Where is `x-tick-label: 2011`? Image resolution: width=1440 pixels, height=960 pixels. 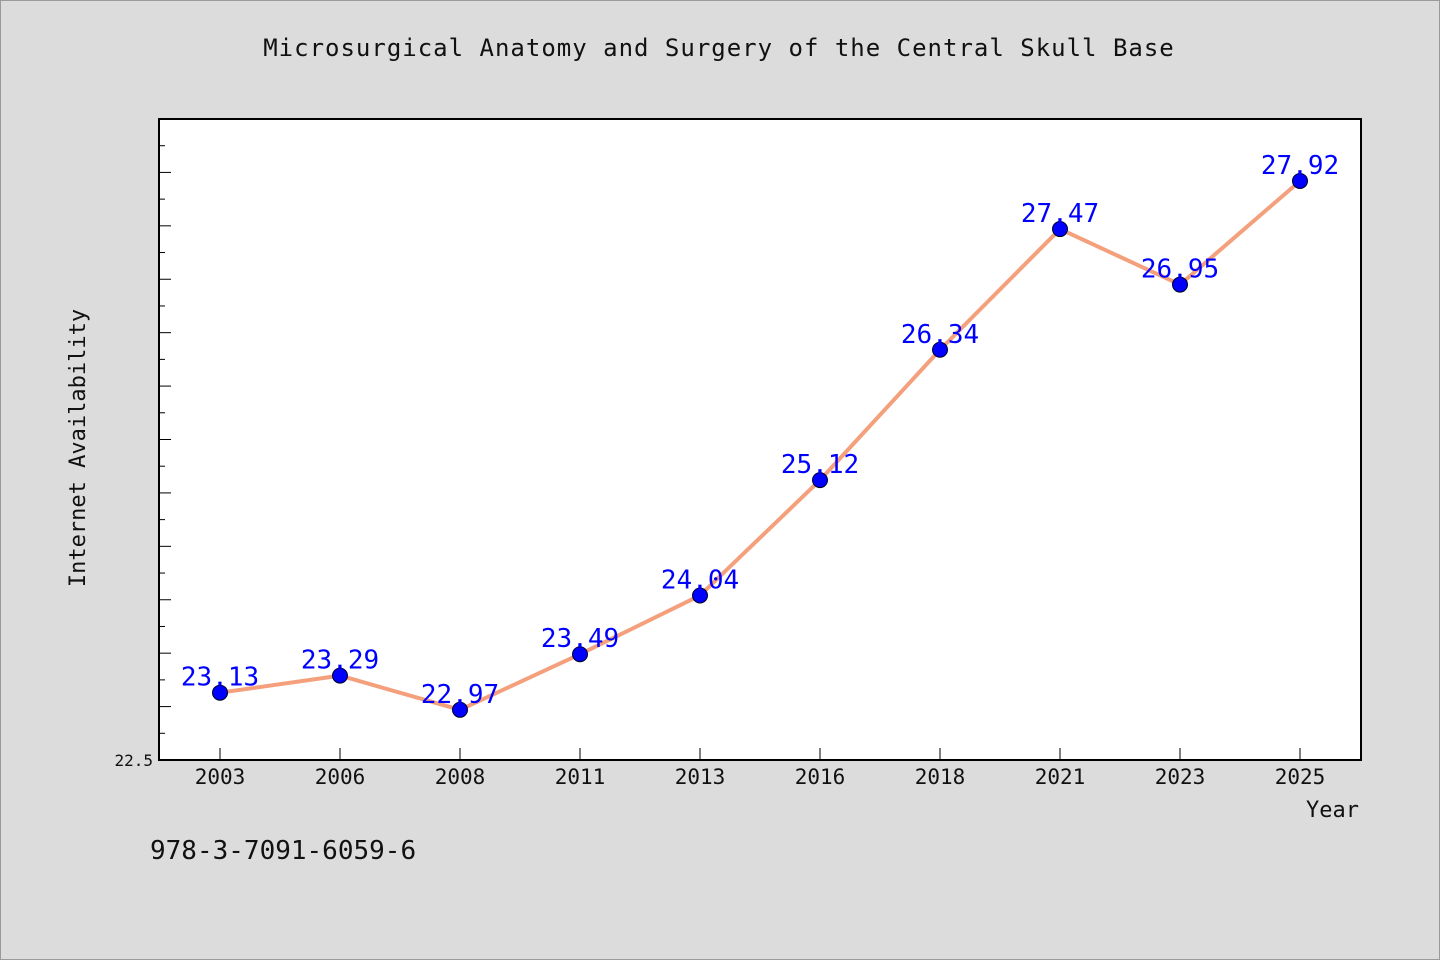
x-tick-label: 2011 is located at coordinates (580, 777).